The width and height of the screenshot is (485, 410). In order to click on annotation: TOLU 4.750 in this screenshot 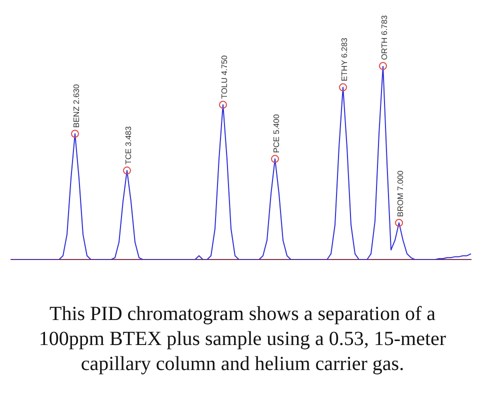, I will do `click(225, 76)`.